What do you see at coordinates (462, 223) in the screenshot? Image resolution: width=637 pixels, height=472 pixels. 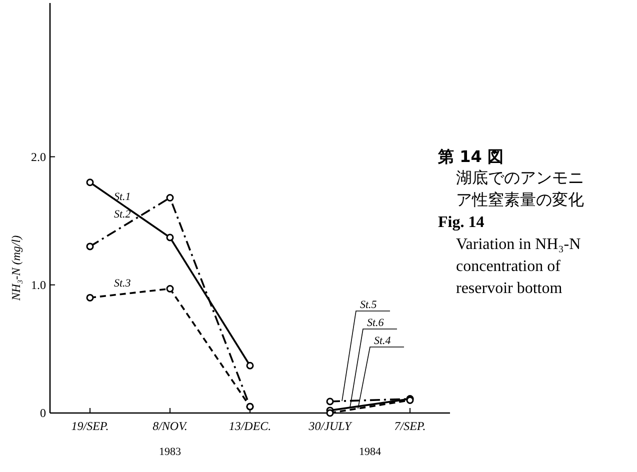 I see `annotation: Fig. 14` at bounding box center [462, 223].